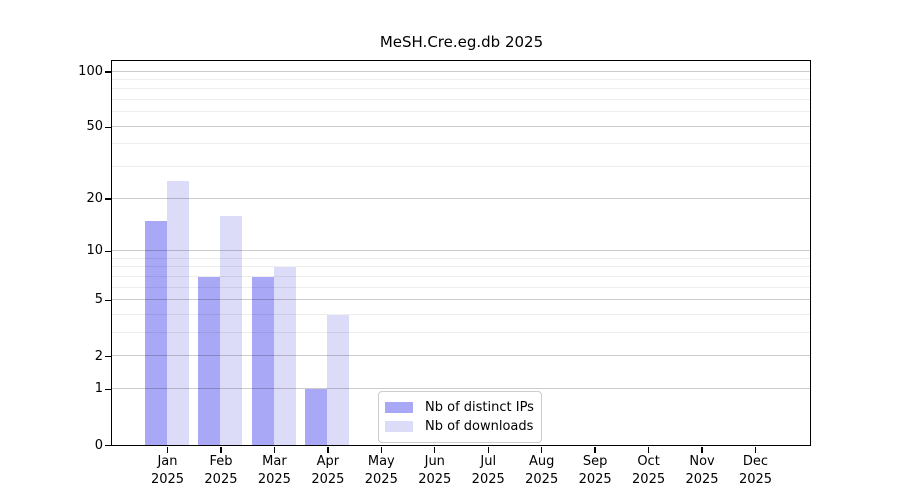 The image size is (900, 500). I want to click on x-tick-label: Oct 2025, so click(649, 471).